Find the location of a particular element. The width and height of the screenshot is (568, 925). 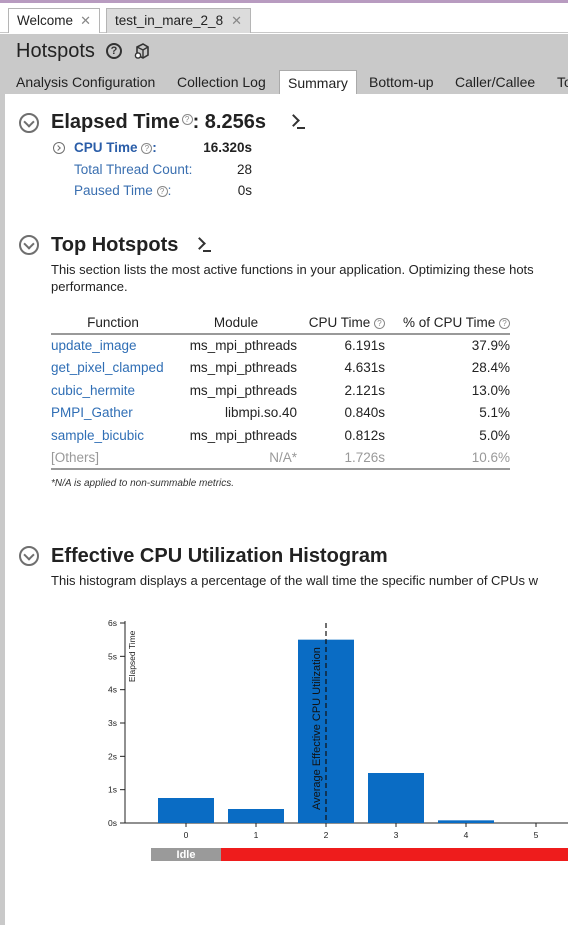

doc-tab-label: Welcome is located at coordinates (45, 20).